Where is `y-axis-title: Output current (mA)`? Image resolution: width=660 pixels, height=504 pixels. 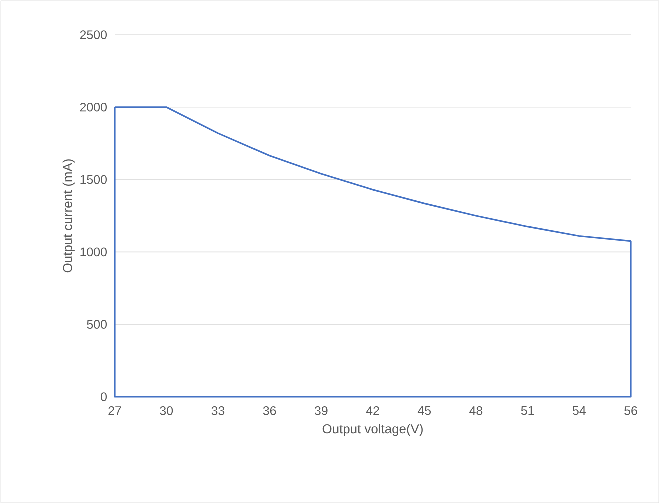
y-axis-title: Output current (mA) is located at coordinates (68, 216).